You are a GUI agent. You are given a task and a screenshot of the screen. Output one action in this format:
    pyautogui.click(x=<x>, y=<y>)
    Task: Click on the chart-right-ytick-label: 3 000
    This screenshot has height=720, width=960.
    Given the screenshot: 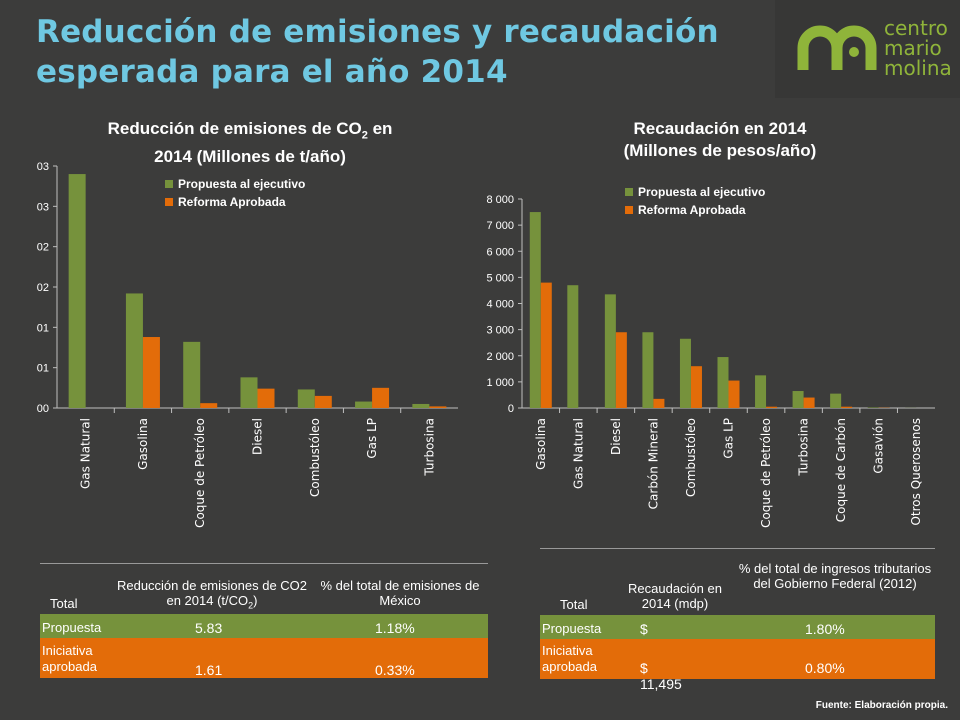 What is the action you would take?
    pyautogui.click(x=500, y=331)
    